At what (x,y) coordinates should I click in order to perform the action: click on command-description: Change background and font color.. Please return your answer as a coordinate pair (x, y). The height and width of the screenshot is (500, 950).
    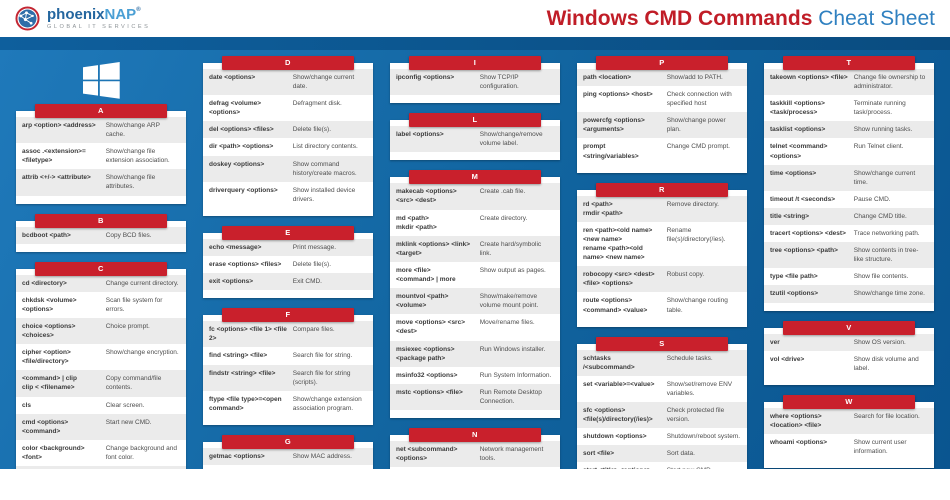
    Looking at the image, I should click on (141, 452).